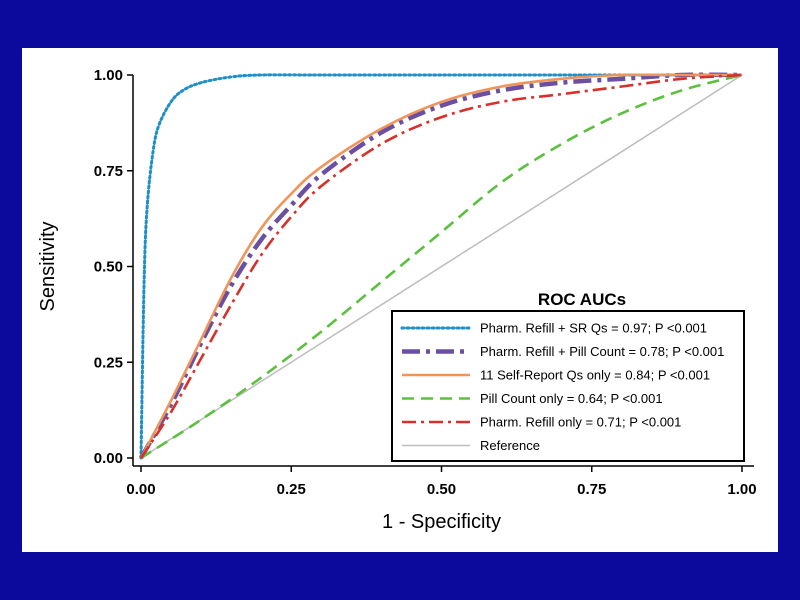 Image resolution: width=800 pixels, height=600 pixels. What do you see at coordinates (741, 489) in the screenshot?
I see `x-tick-label: 1.00` at bounding box center [741, 489].